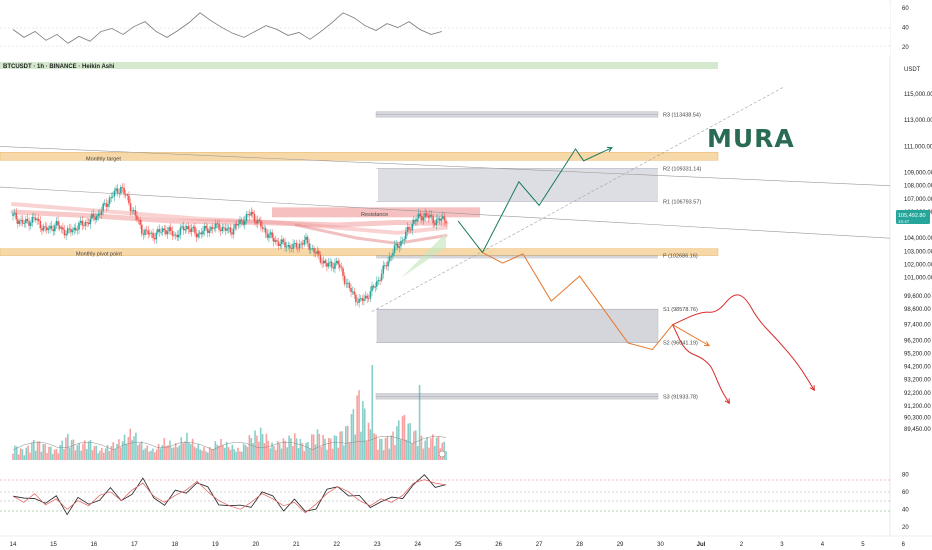 The width and height of the screenshot is (932, 550). What do you see at coordinates (918, 200) in the screenshot?
I see `price-tick-label: 107,000.00` at bounding box center [918, 200].